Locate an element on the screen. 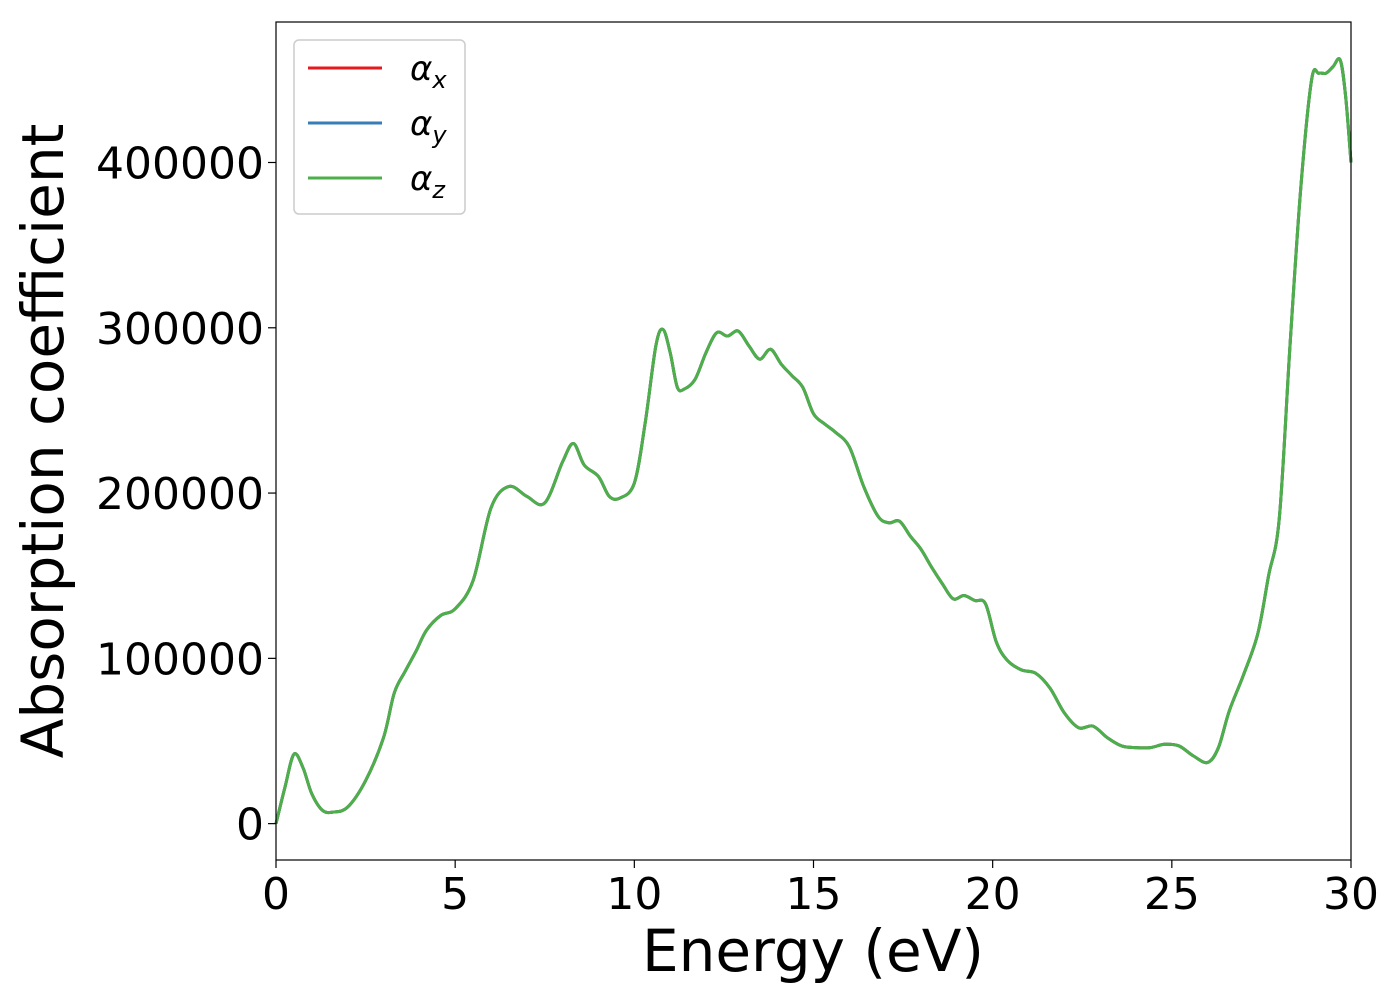 Image resolution: width=1400 pixels, height=1005 pixels. x-tick-label: 5 is located at coordinates (455, 894).